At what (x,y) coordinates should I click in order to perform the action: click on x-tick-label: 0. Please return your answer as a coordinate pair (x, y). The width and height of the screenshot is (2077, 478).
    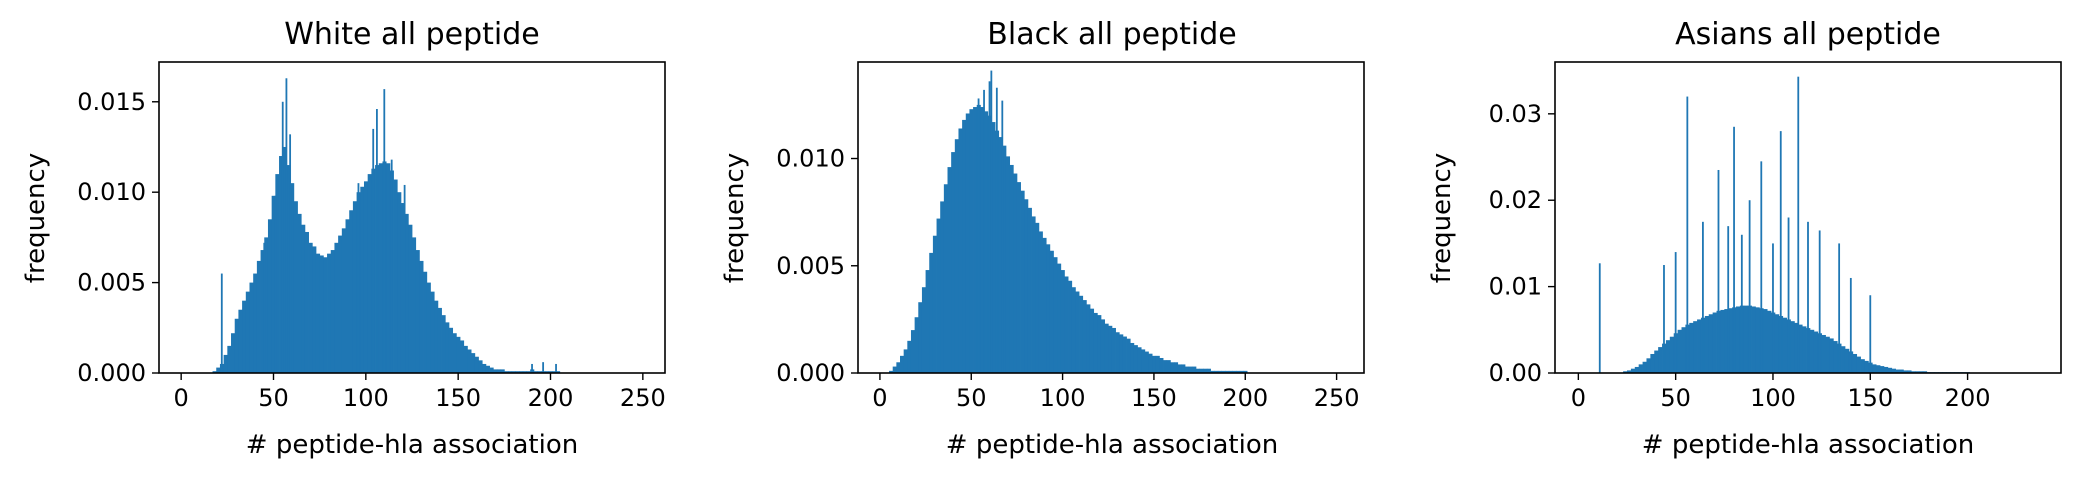
    Looking at the image, I should click on (879, 398).